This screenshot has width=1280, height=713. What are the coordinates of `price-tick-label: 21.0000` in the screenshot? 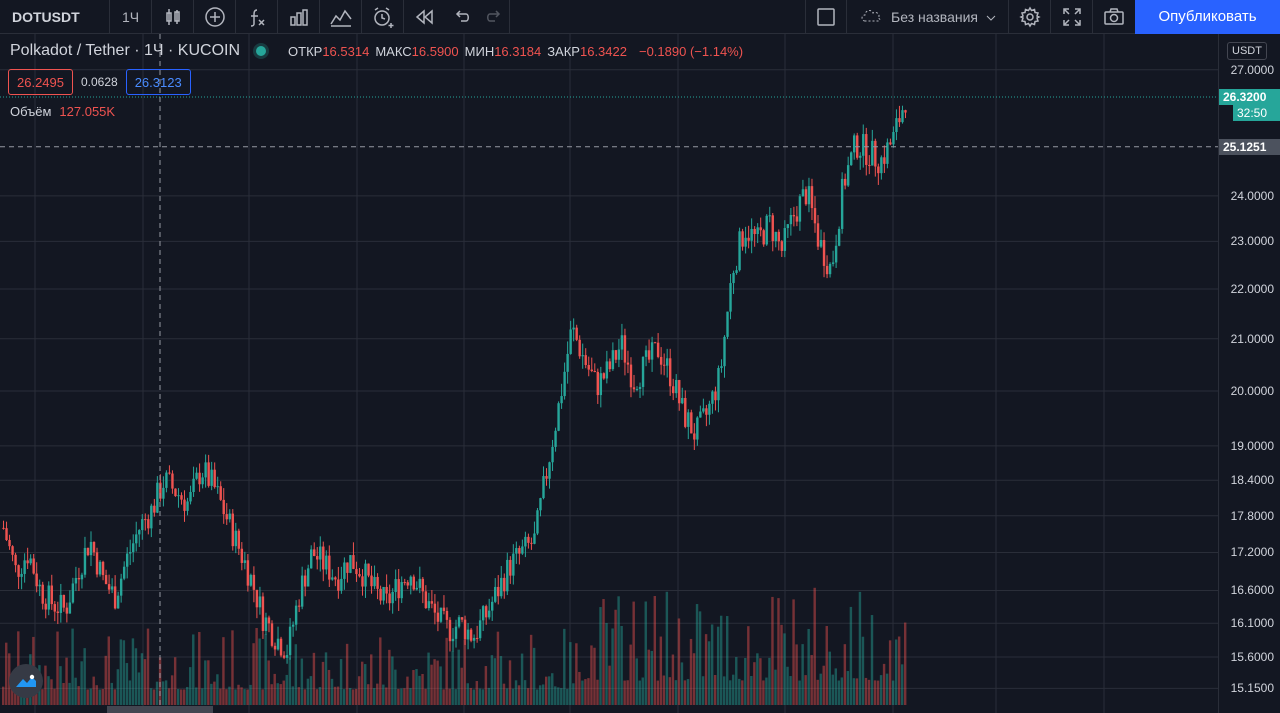 It's located at (1252, 338).